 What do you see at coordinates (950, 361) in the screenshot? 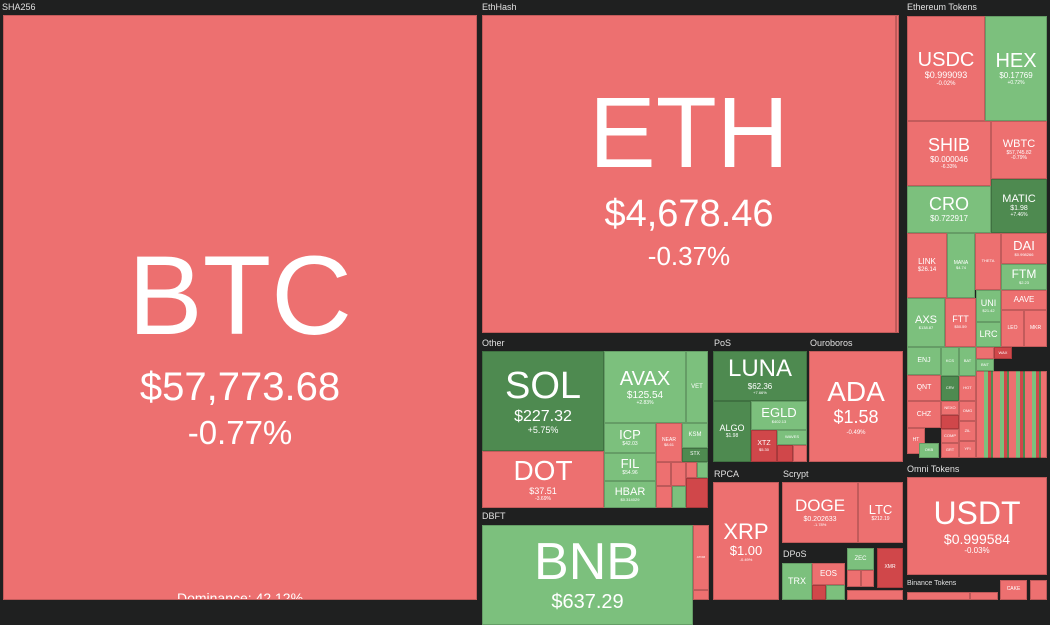
I see `tile-kcs: KCS` at bounding box center [950, 361].